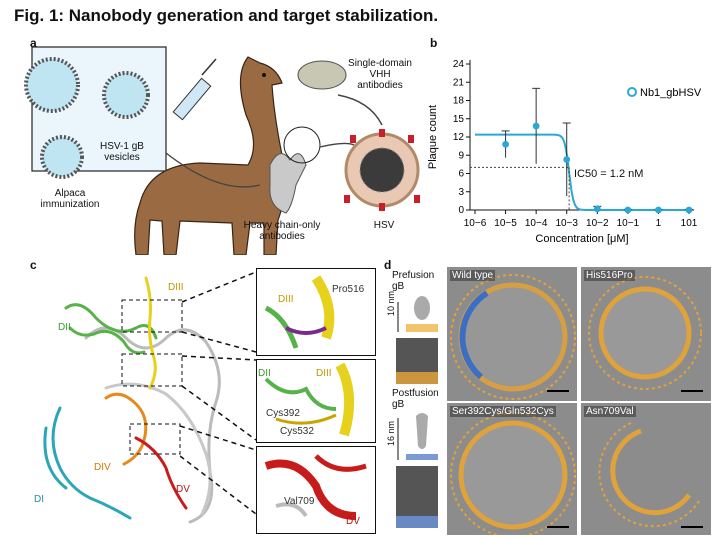  I want to click on x-tick-label: 10−5, so click(505, 223).